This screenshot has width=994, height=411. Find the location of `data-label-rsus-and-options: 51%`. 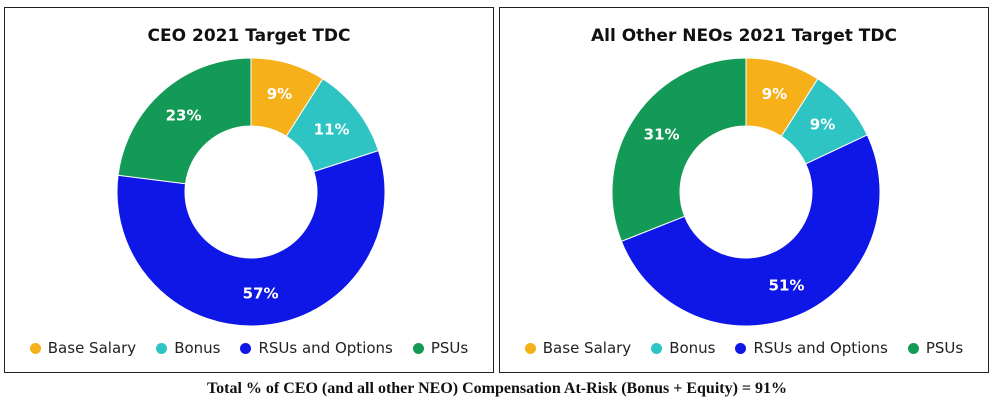

data-label-rsus-and-options: 51% is located at coordinates (787, 286).